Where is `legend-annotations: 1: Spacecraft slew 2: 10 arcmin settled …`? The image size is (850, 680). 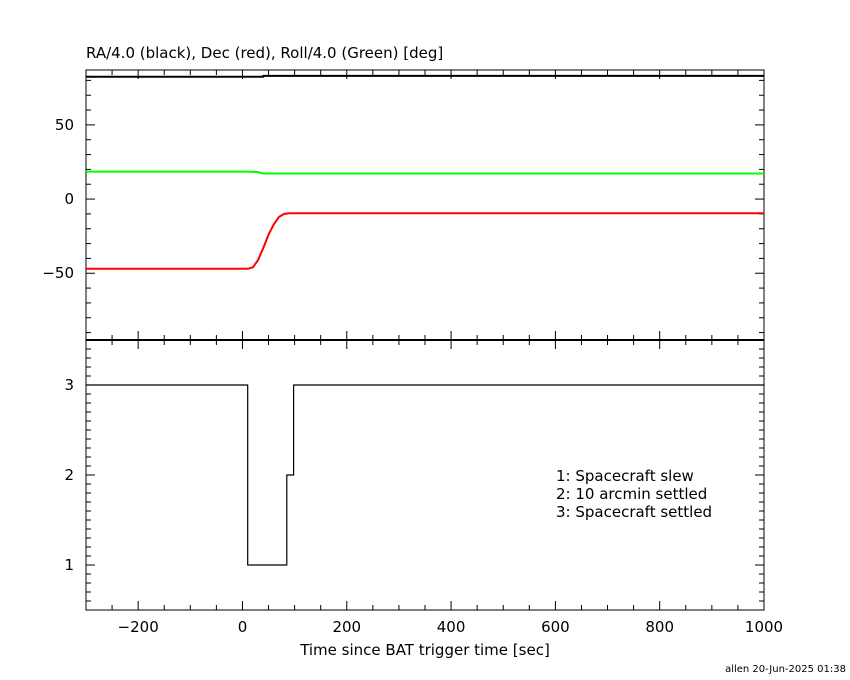
legend-annotations: 1: Spacecraft slew 2: 10 arcmin settled … is located at coordinates (634, 494).